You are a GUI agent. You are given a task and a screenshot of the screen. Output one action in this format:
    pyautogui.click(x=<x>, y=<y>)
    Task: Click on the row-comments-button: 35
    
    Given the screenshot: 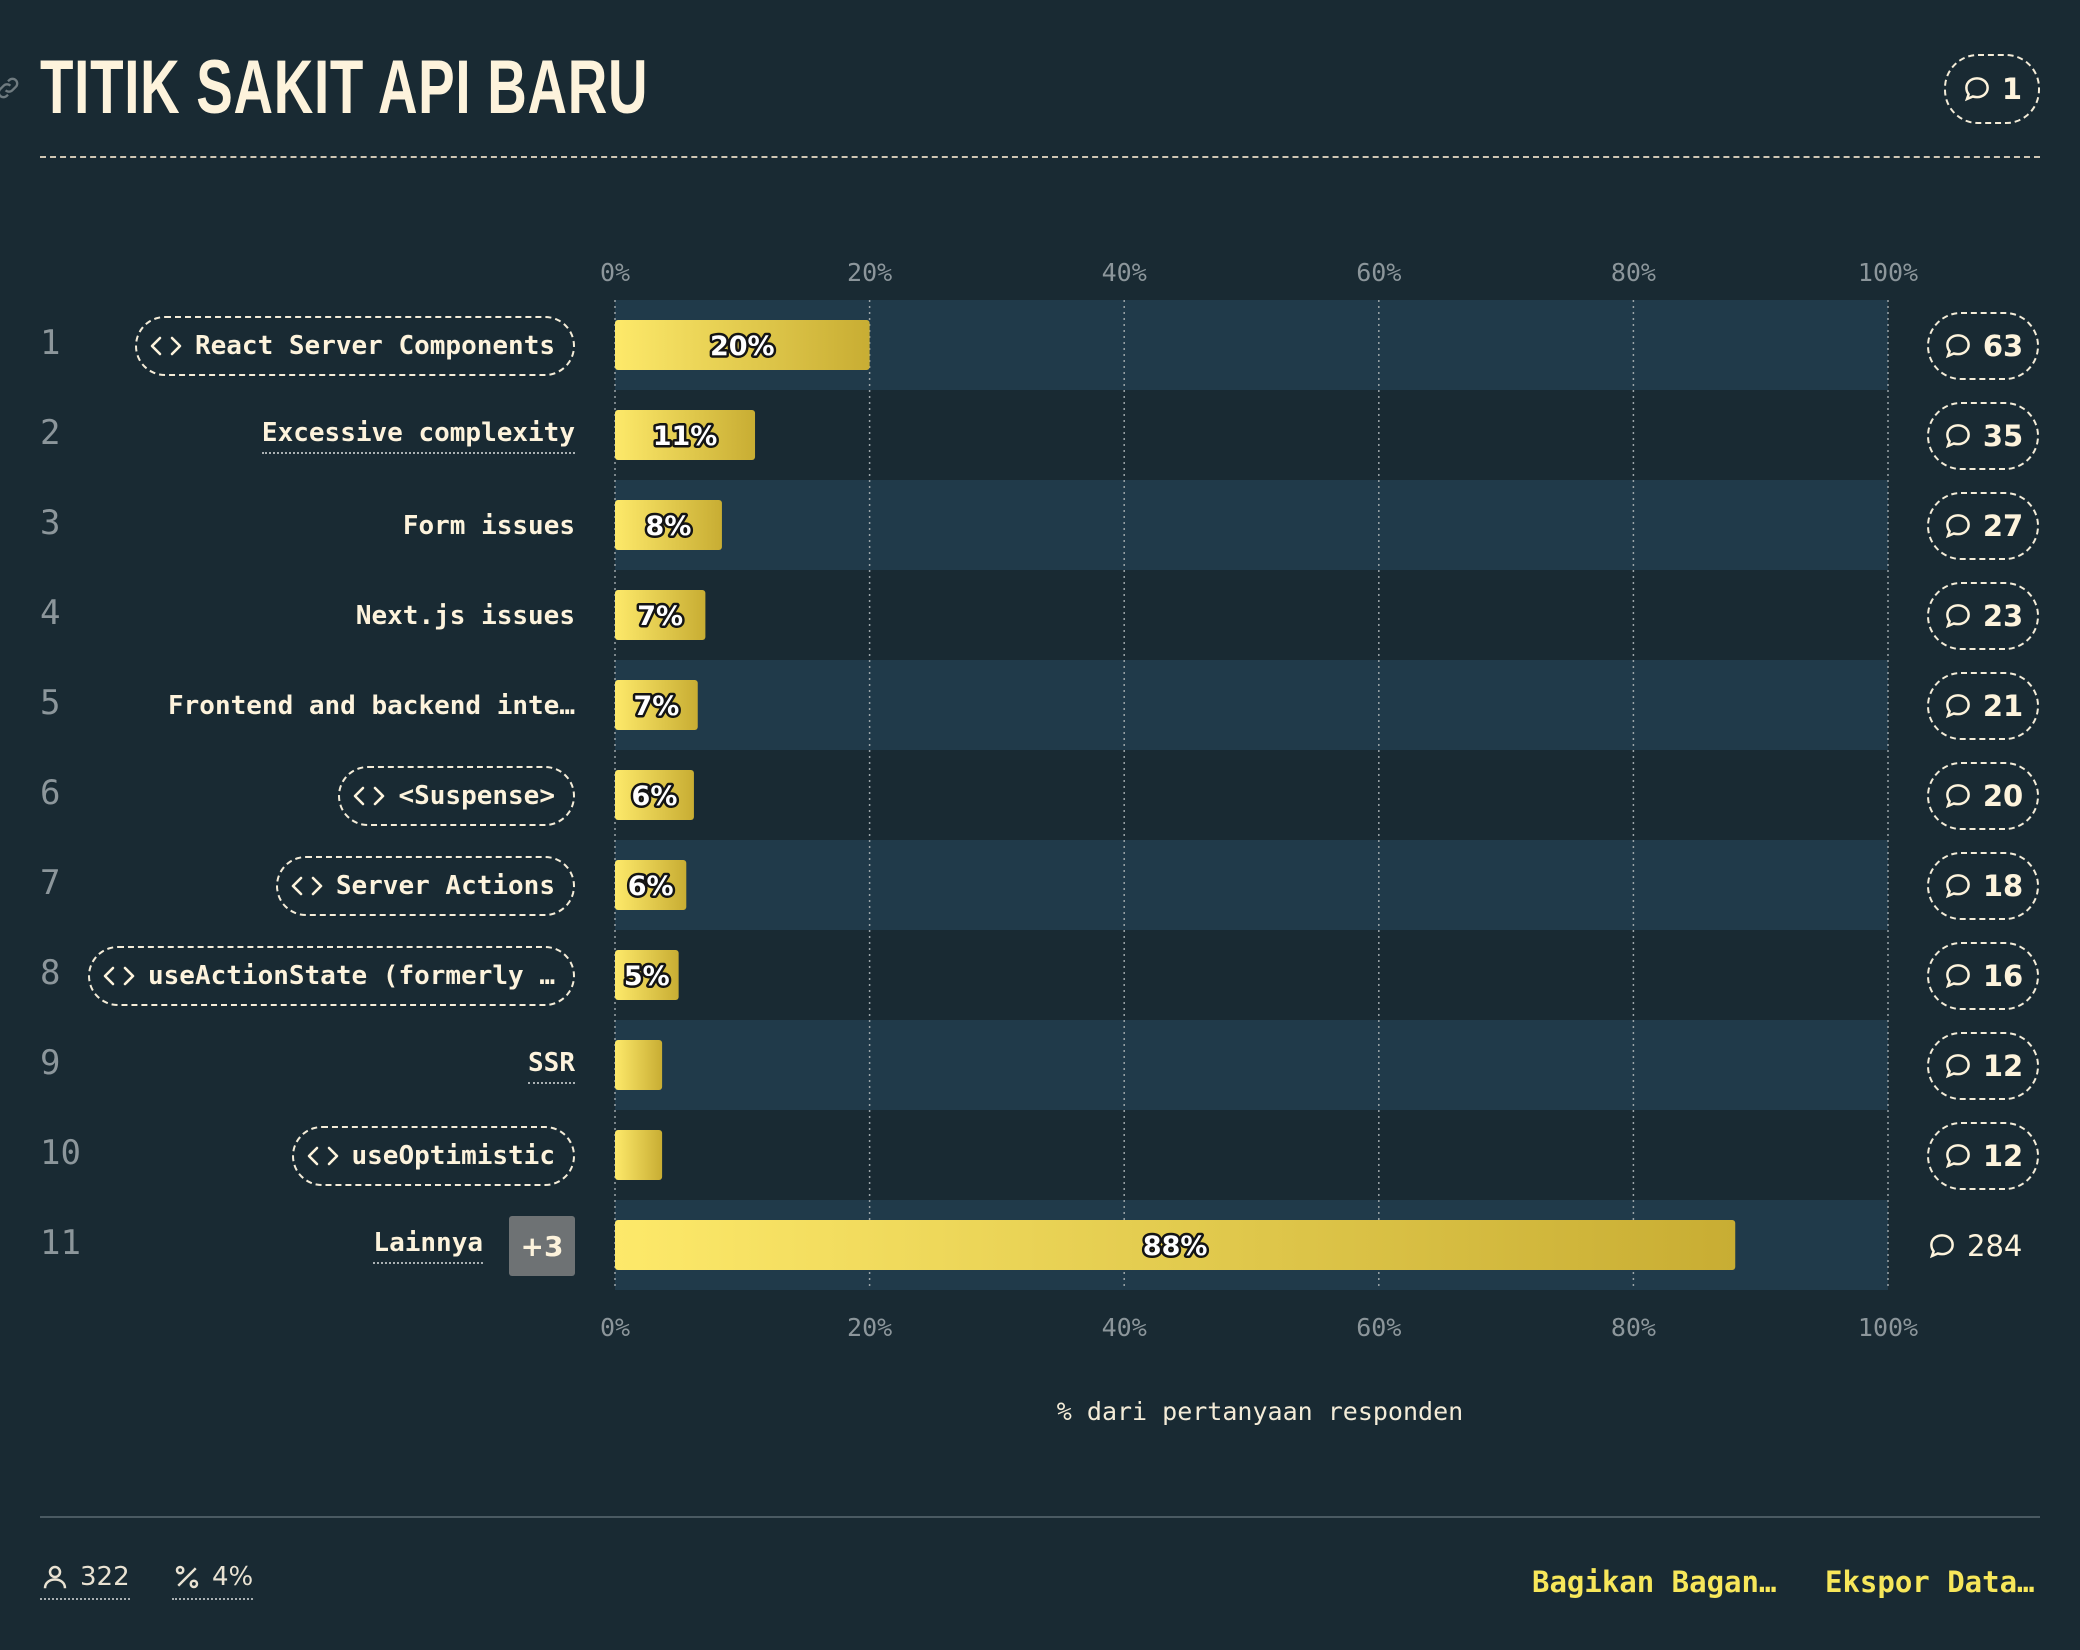 What is the action you would take?
    pyautogui.click(x=1983, y=436)
    